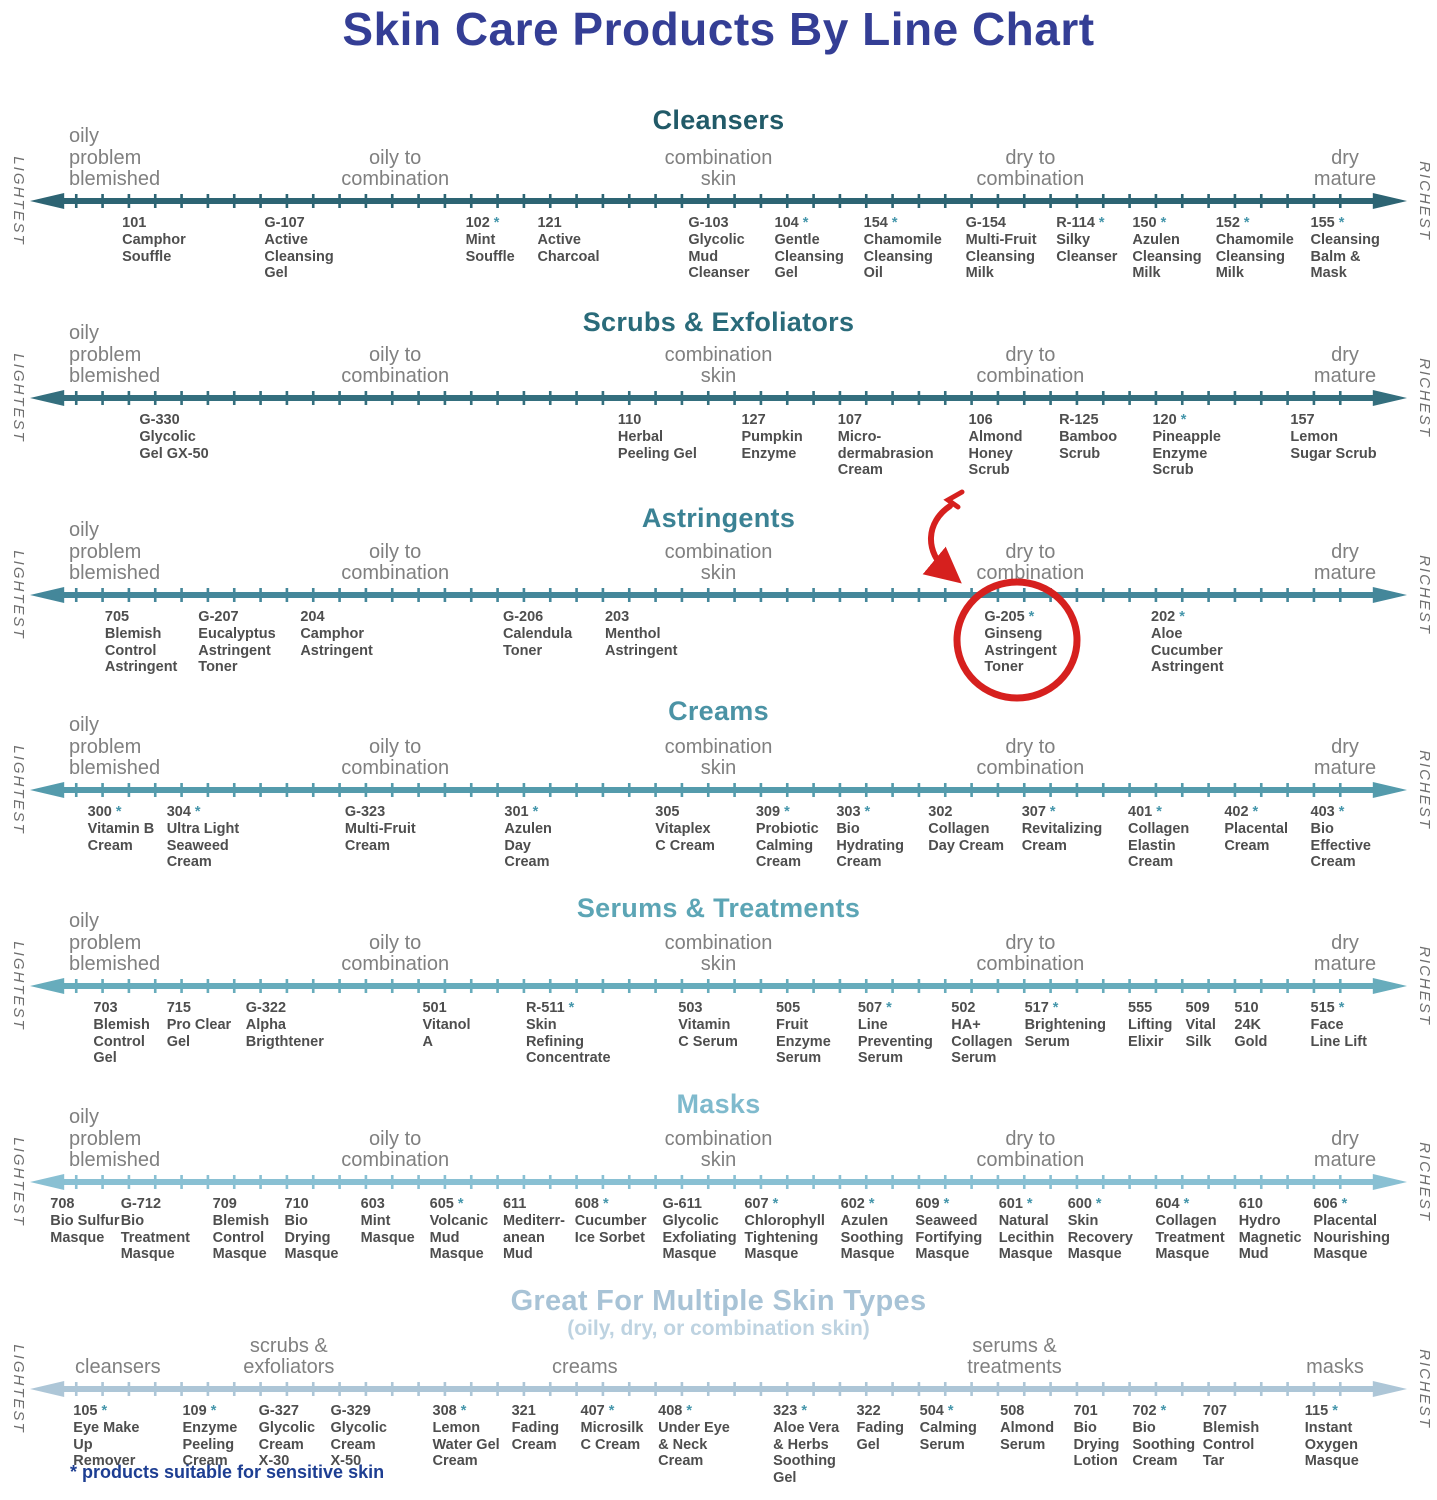 This screenshot has height=1500, width=1437. I want to click on product-name: Vitamin B Cream, so click(121, 837).